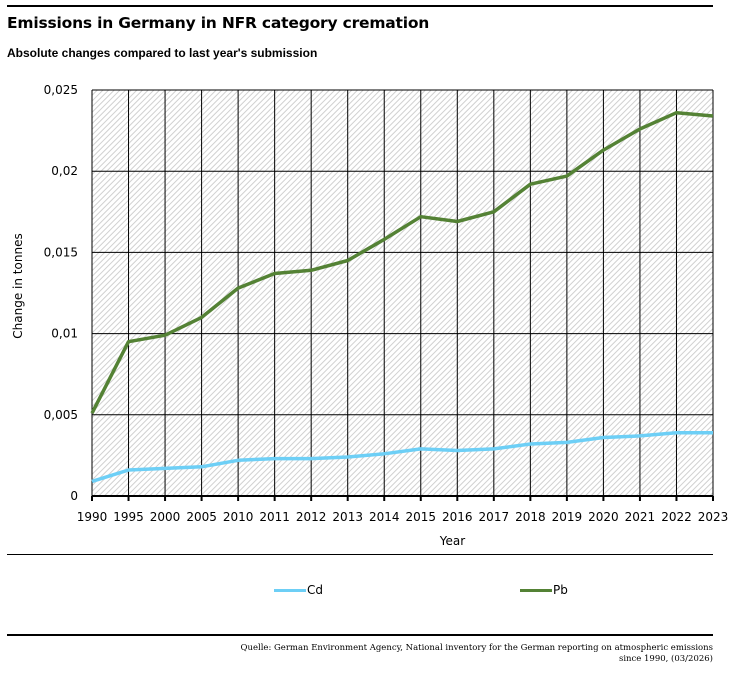 The width and height of the screenshot is (756, 679). What do you see at coordinates (536, 590) in the screenshot?
I see `legend-swatch-pb` at bounding box center [536, 590].